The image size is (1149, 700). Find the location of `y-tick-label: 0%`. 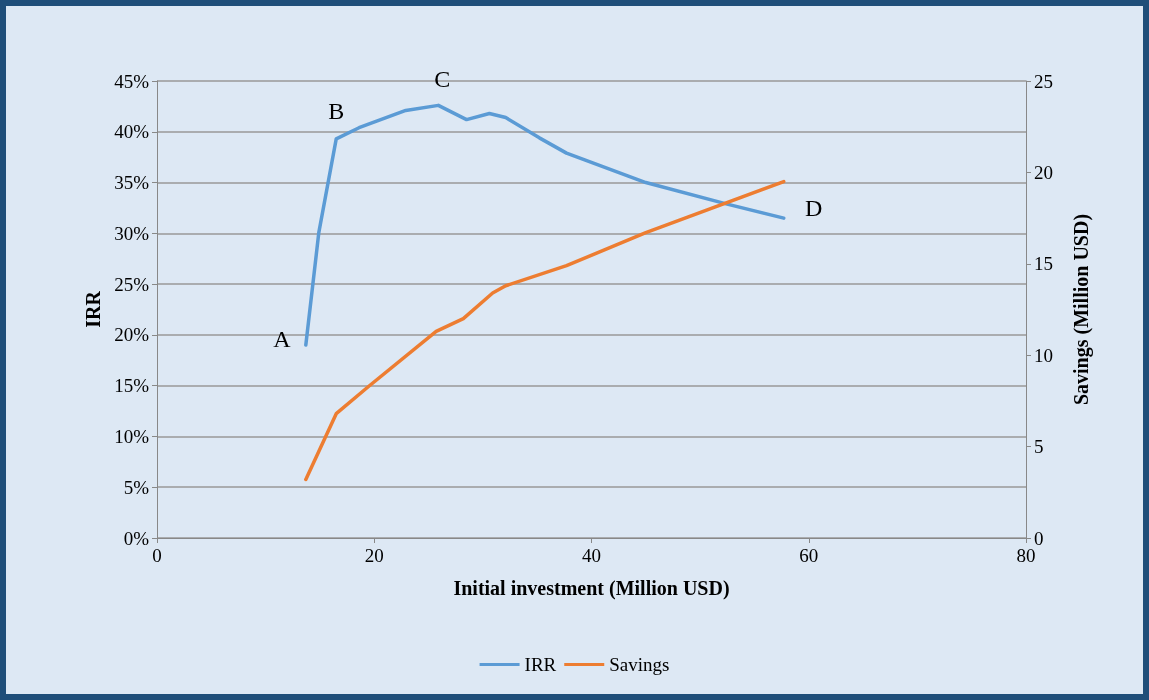

y-tick-label: 0% is located at coordinates (136, 538).